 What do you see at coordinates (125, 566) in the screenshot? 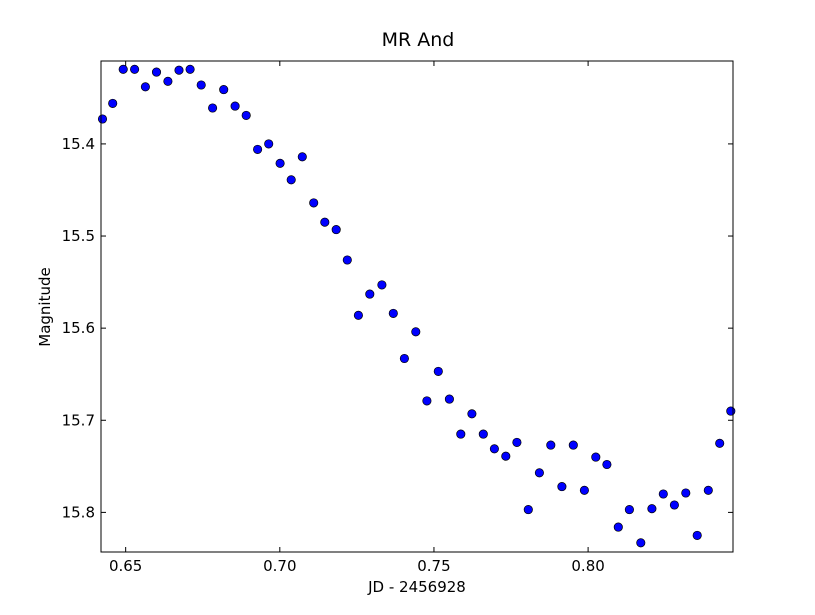
I see `x-tick-label: 0.65` at bounding box center [125, 566].